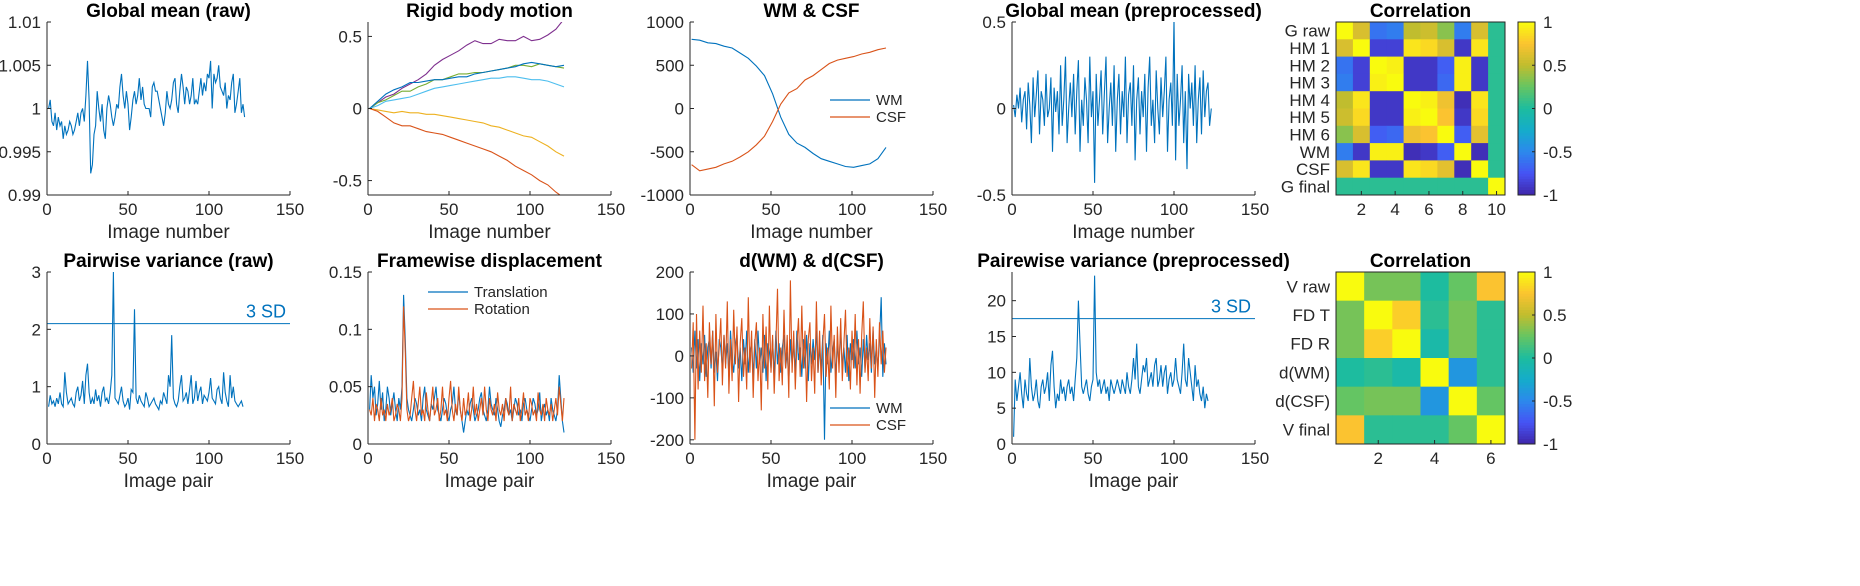  Describe the element at coordinates (1309, 65) in the screenshot. I see `heatmap-row-label: HM 2` at that location.